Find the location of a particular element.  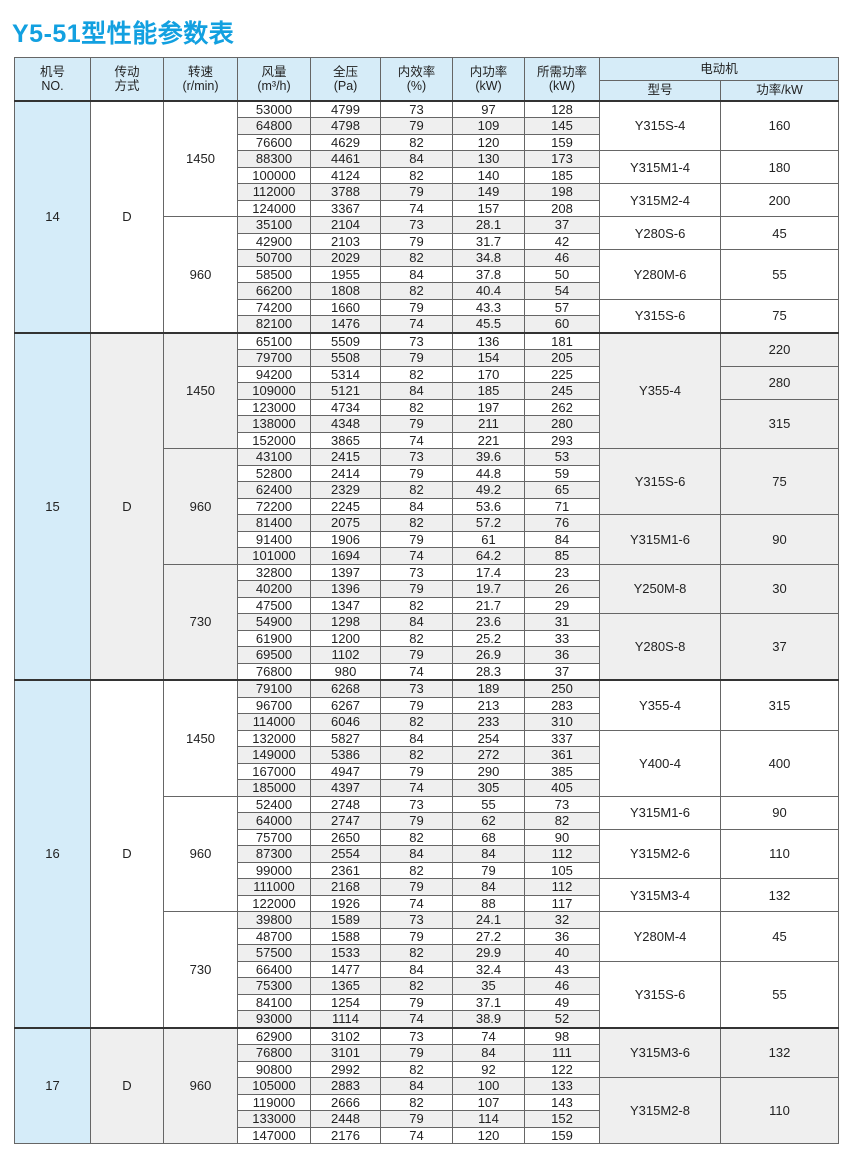

pressure: 1254 is located at coordinates (345, 1002).